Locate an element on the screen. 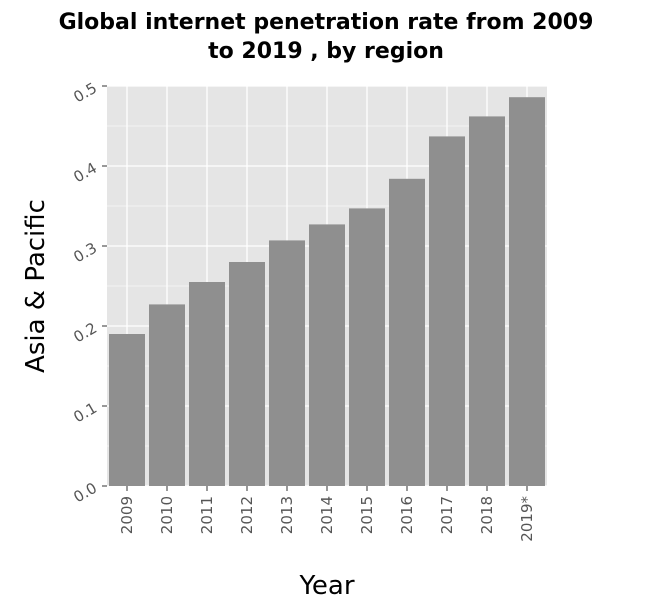 This screenshot has height=612, width=652. bar-2017 is located at coordinates (447, 311).